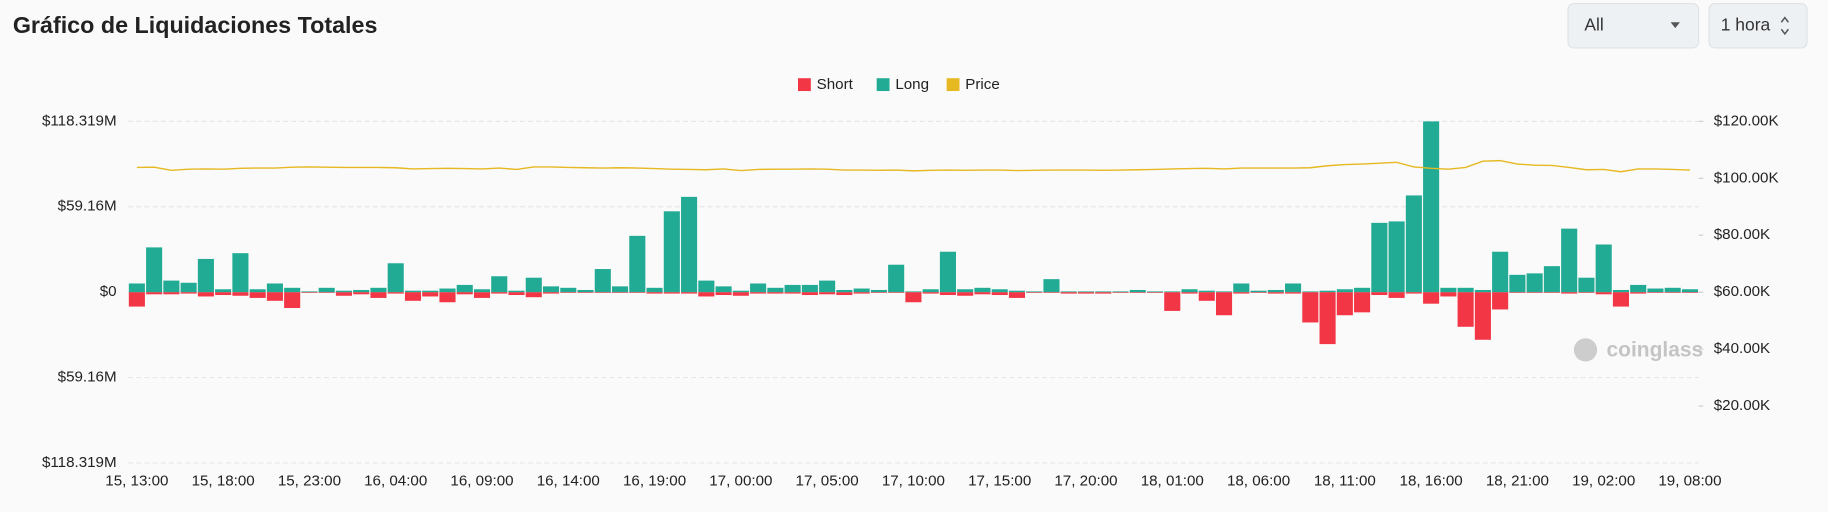 The width and height of the screenshot is (1828, 512). What do you see at coordinates (913, 481) in the screenshot?
I see `x-tick-label: 17, 10:00` at bounding box center [913, 481].